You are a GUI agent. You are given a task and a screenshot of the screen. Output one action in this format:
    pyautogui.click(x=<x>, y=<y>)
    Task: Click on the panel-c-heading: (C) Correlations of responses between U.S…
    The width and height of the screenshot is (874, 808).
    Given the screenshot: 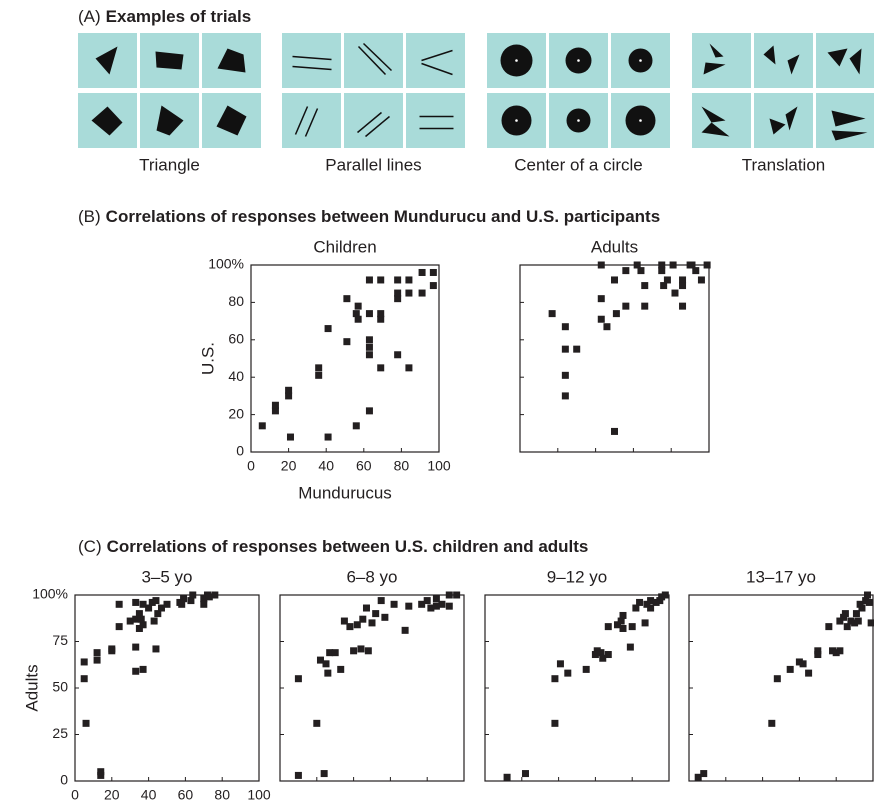 What is the action you would take?
    pyautogui.click(x=333, y=546)
    